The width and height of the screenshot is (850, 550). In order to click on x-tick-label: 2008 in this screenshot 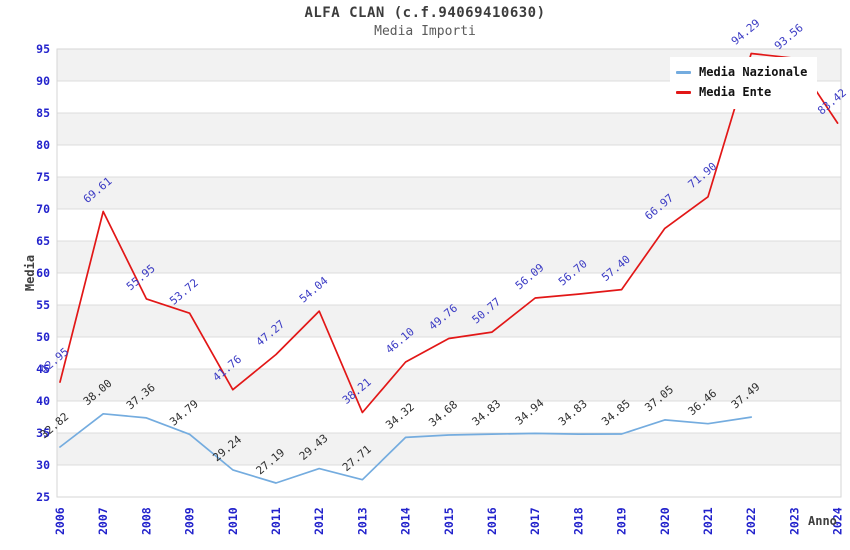, I will do `click(146, 521)`.